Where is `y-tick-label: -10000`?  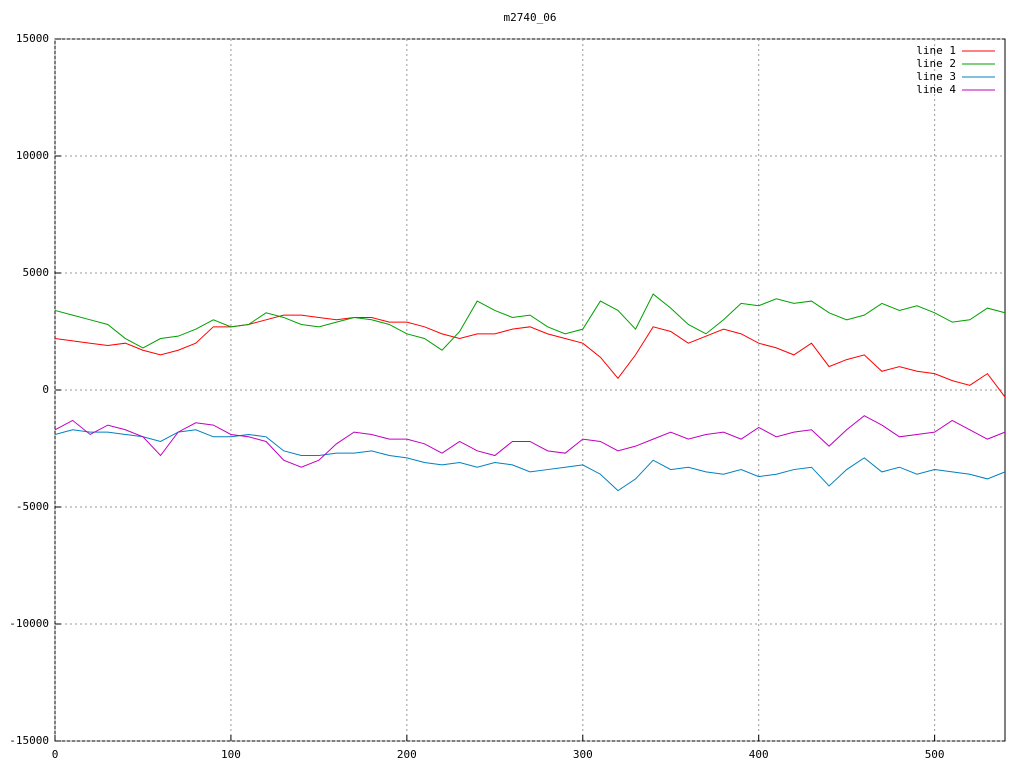 y-tick-label: -10000 is located at coordinates (29, 623).